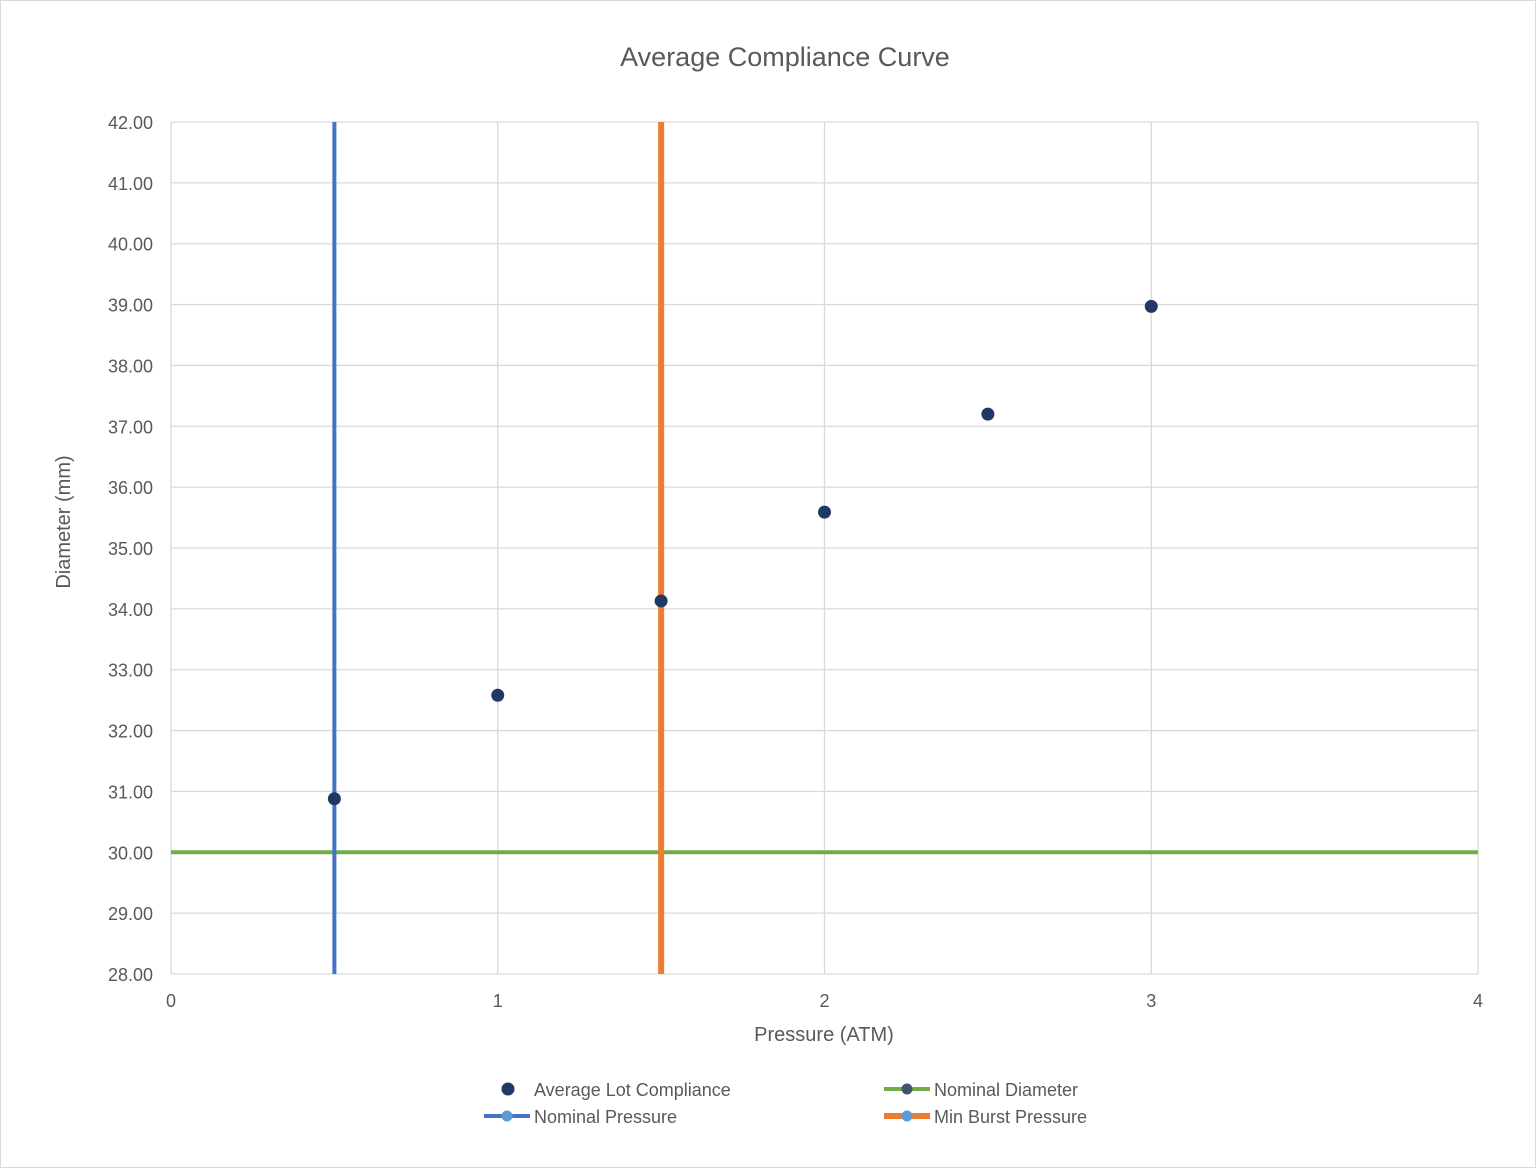 The image size is (1536, 1172). I want to click on y-tick-label: 34.00, so click(130, 610).